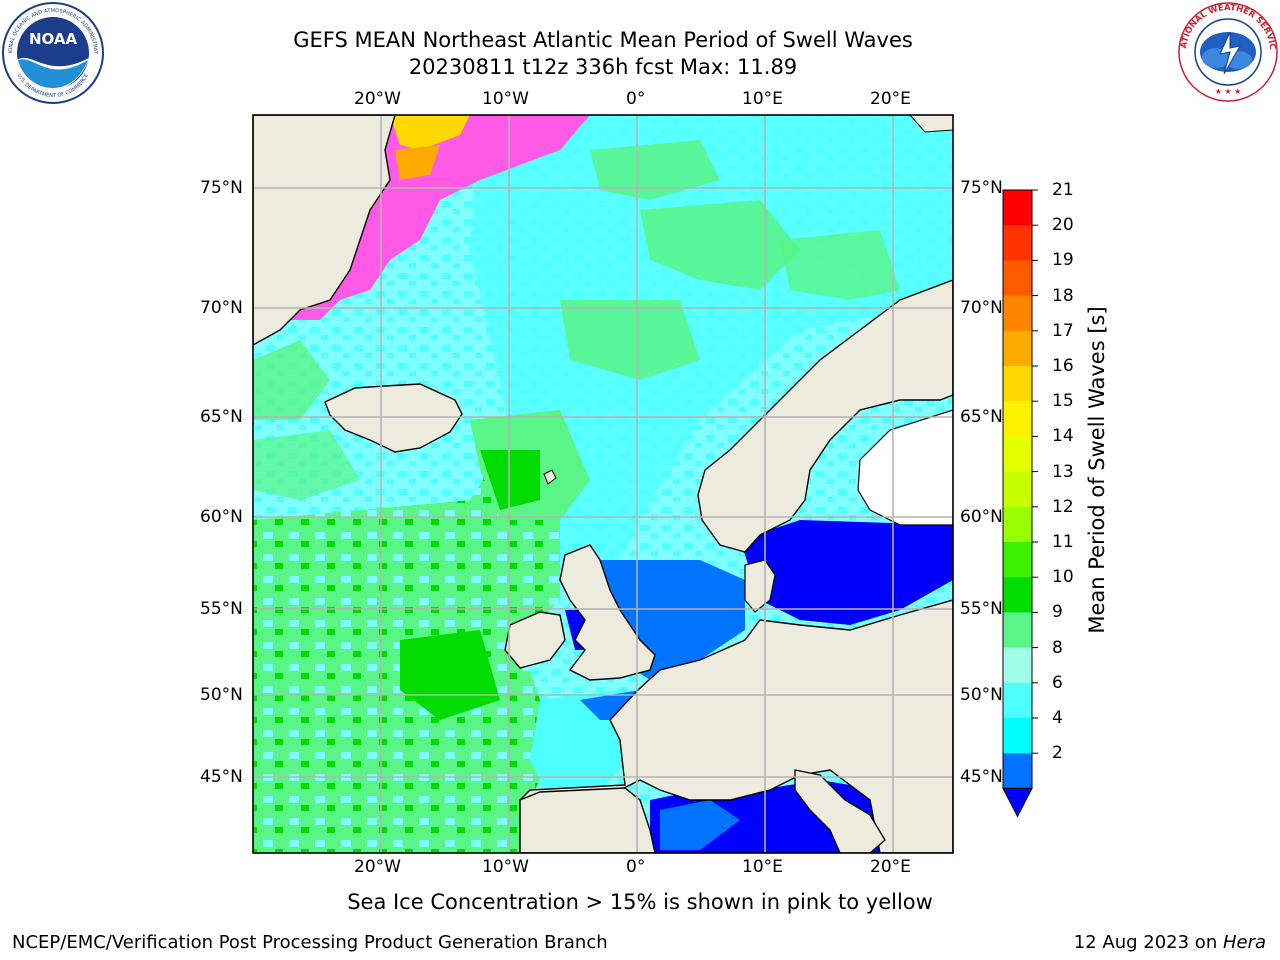 Image resolution: width=1280 pixels, height=960 pixels. Describe the element at coordinates (587, 820) in the screenshot. I see `land-iberia` at that location.